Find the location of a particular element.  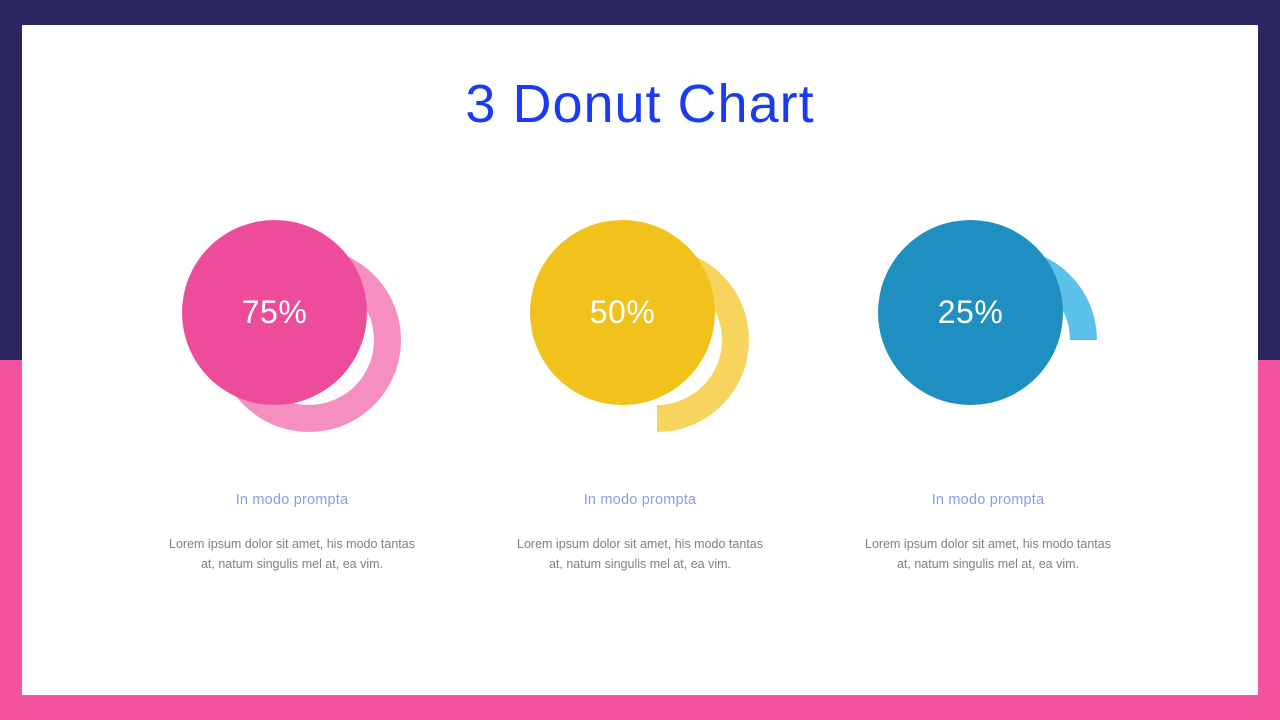

donut-chart-1: 75% is located at coordinates (292, 330).